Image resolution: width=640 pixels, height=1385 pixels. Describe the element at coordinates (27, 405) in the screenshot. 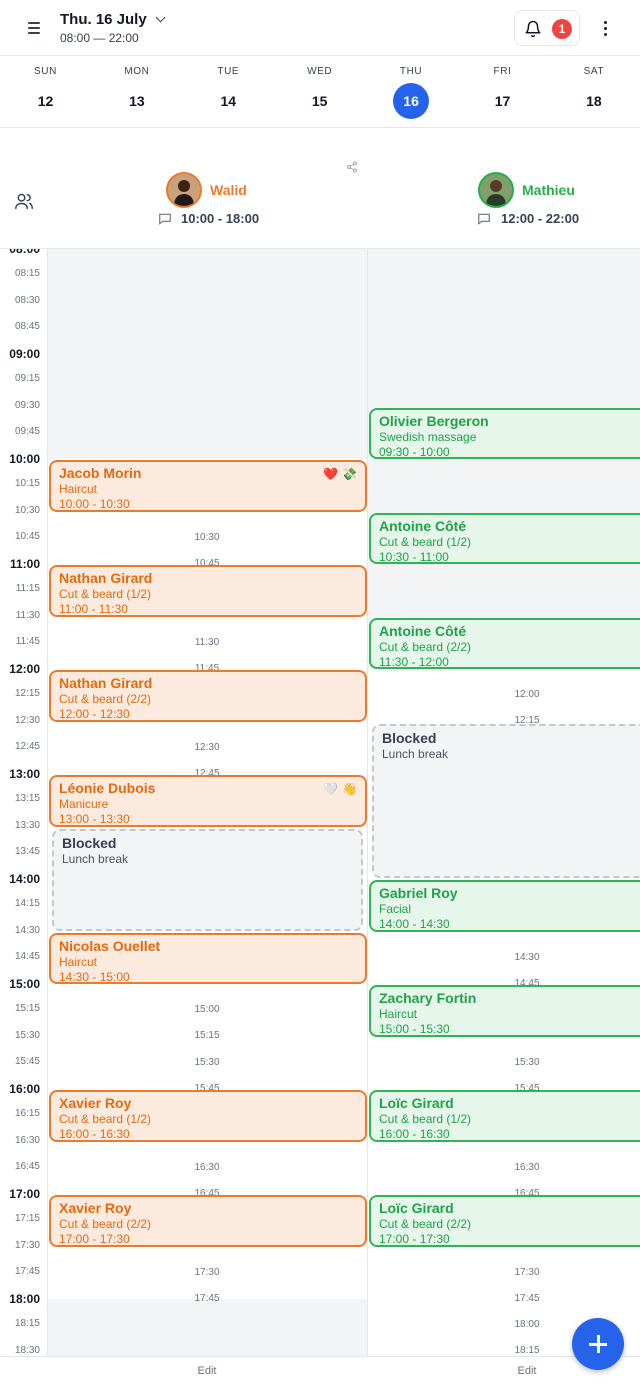

I see `time-label: 09:30` at that location.